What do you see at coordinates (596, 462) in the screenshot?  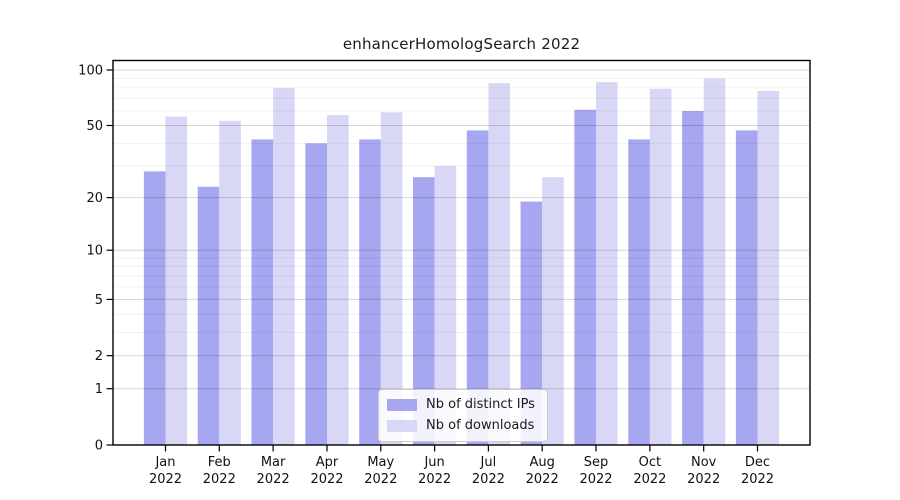 I see `x-tick-label-month: Sep` at bounding box center [596, 462].